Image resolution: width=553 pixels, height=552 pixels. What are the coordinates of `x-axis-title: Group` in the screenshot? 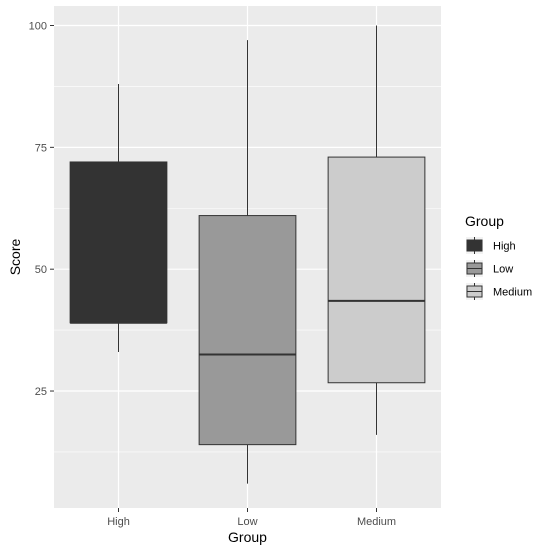 It's located at (247, 537).